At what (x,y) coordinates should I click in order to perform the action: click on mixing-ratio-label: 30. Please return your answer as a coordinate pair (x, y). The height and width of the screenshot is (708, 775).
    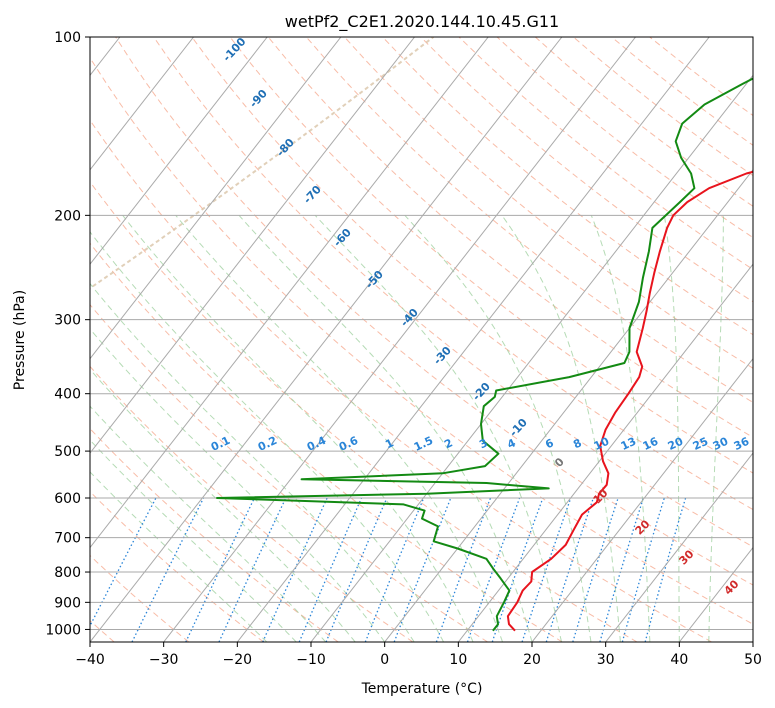
    Looking at the image, I should click on (721, 444).